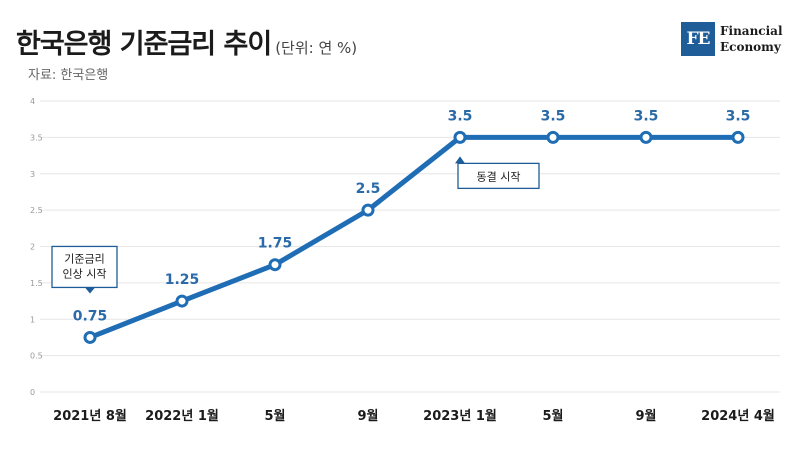 The width and height of the screenshot is (800, 450). Describe the element at coordinates (751, 31) in the screenshot. I see `brand-logo-line1: Financial` at that location.